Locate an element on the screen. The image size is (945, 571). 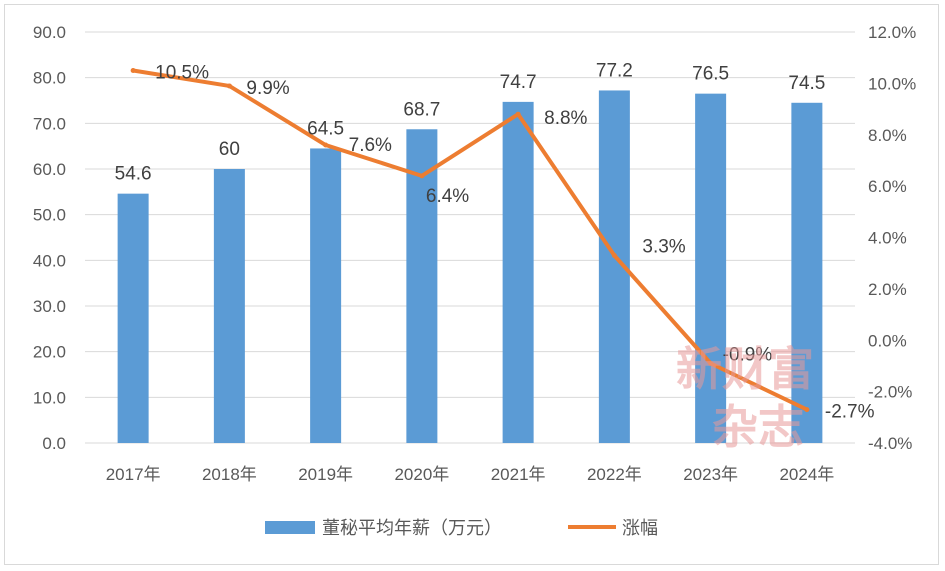
y-right-tick-label: -2.0% is located at coordinates (890, 392).